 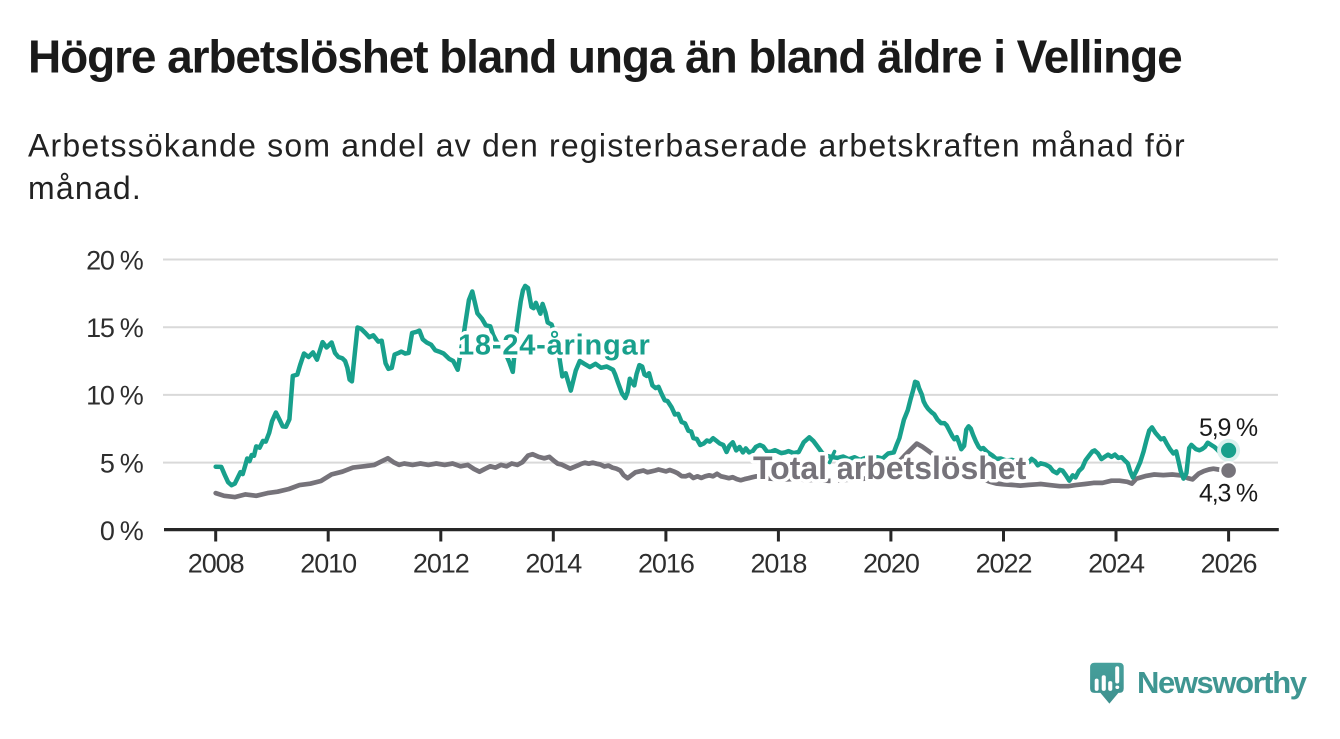 I want to click on svg-text: 2026, so click(x=1229, y=564).